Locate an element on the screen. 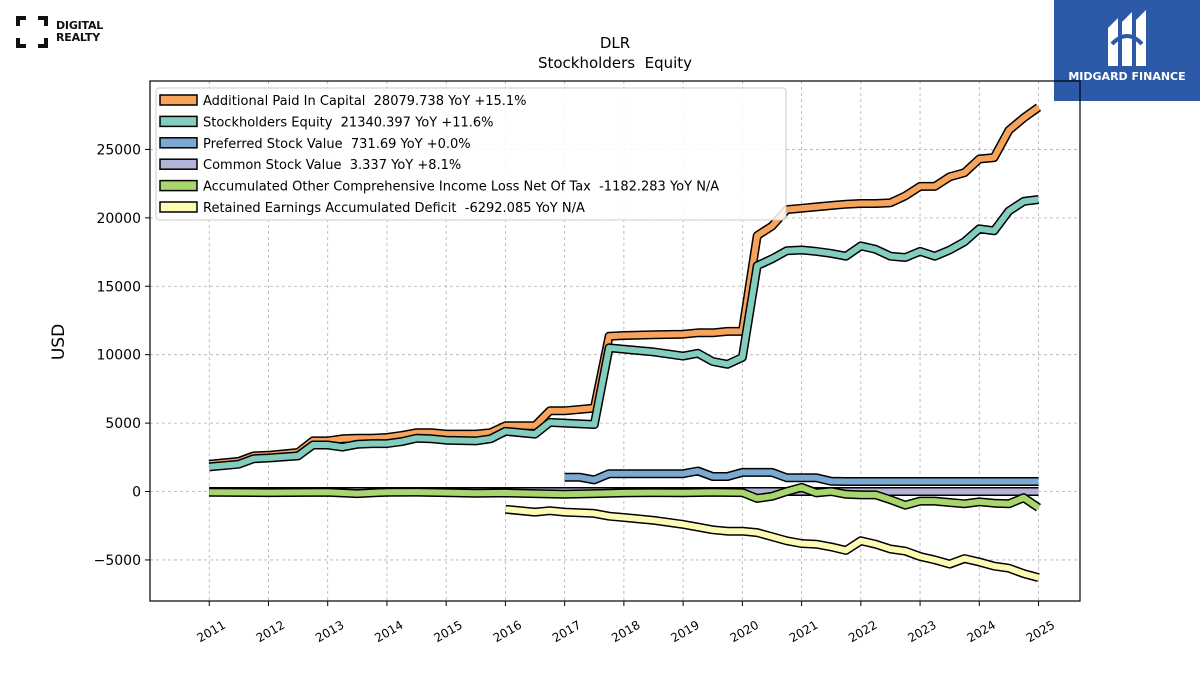  brand-name: DIGITAL REALTY is located at coordinates (79, 32).